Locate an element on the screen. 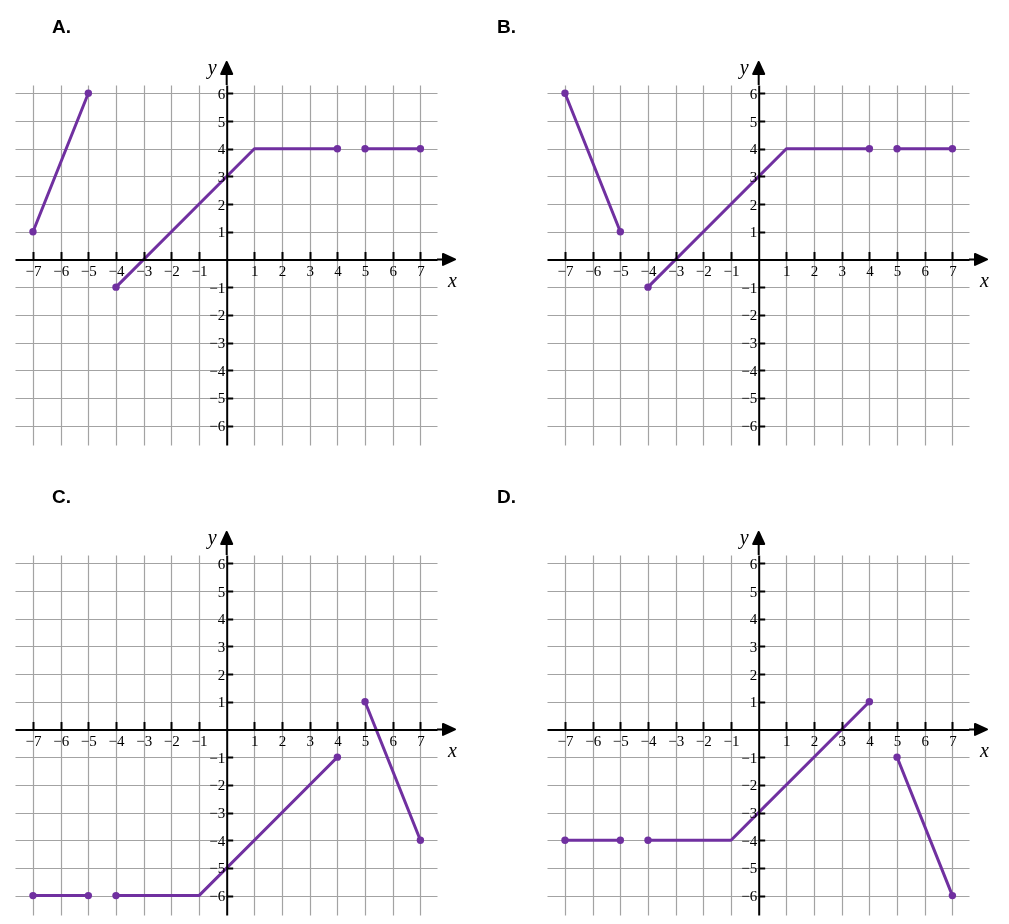 Image resolution: width=1009 pixels, height=924 pixels. chart-title: A. is located at coordinates (61, 26).